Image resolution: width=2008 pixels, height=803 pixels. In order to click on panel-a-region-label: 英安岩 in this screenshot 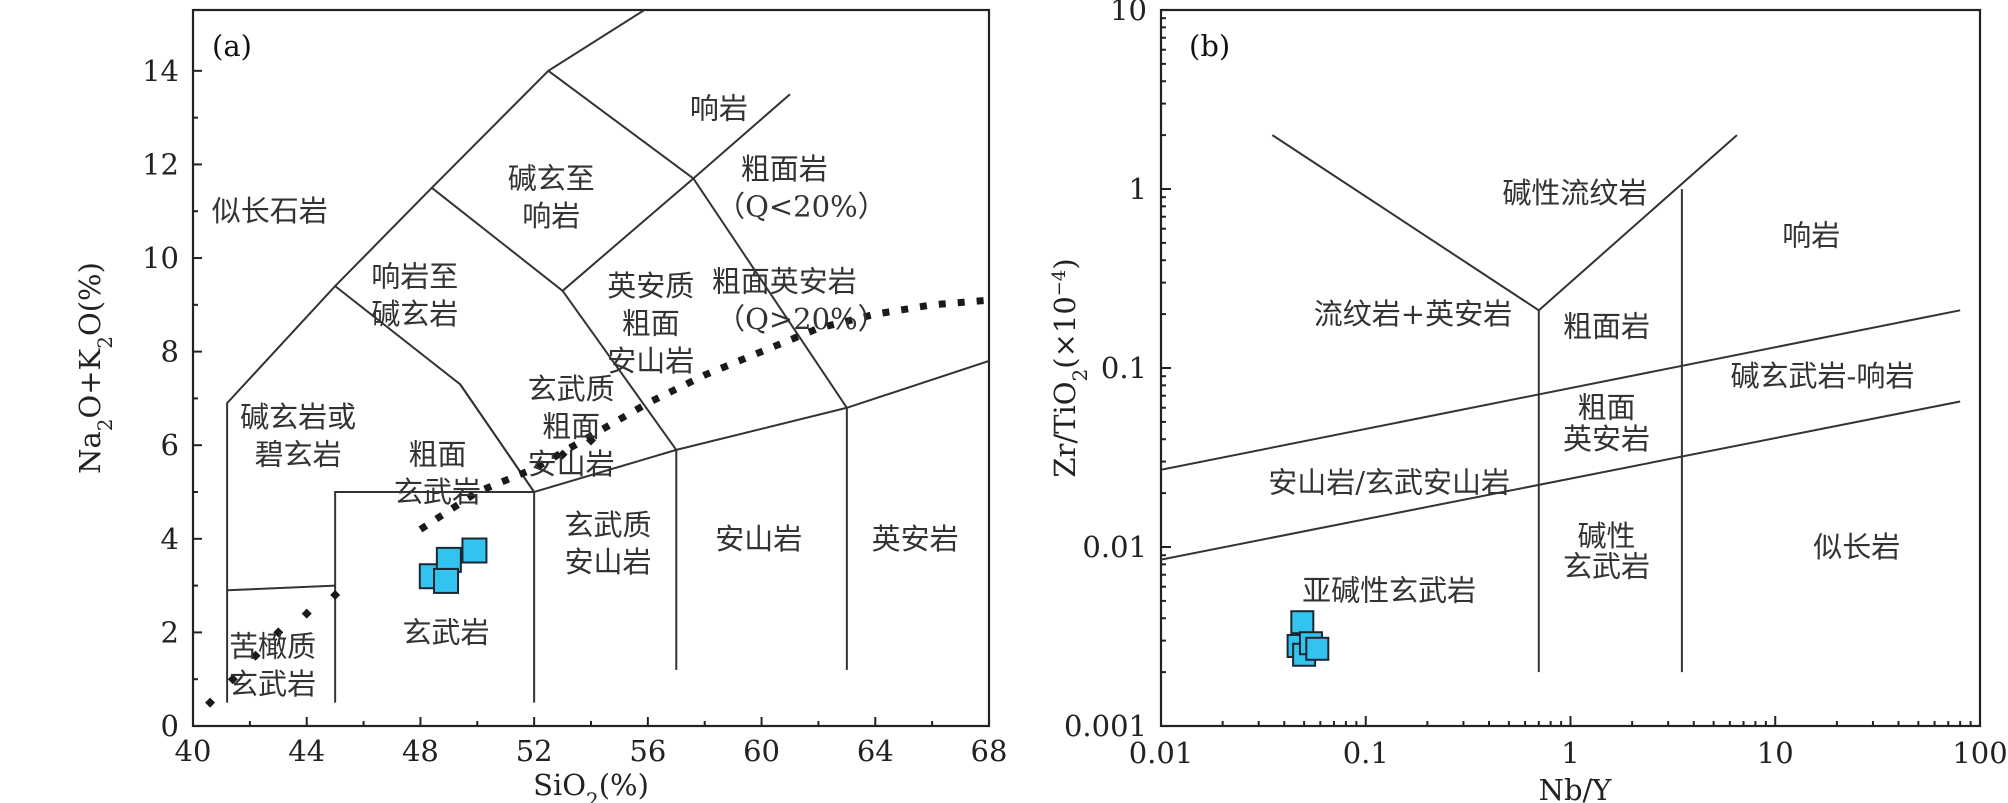, I will do `click(915, 539)`.